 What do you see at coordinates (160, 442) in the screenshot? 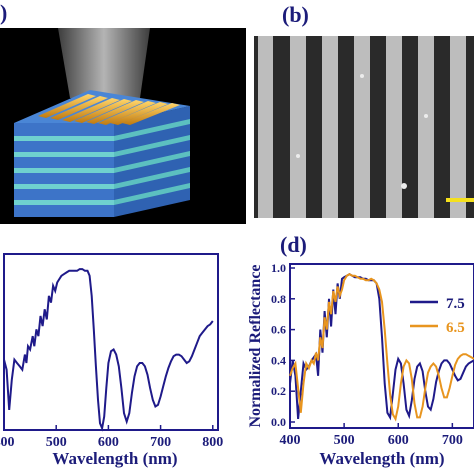
I see `chart-c-x-tick-label: 700` at bounding box center [160, 442].